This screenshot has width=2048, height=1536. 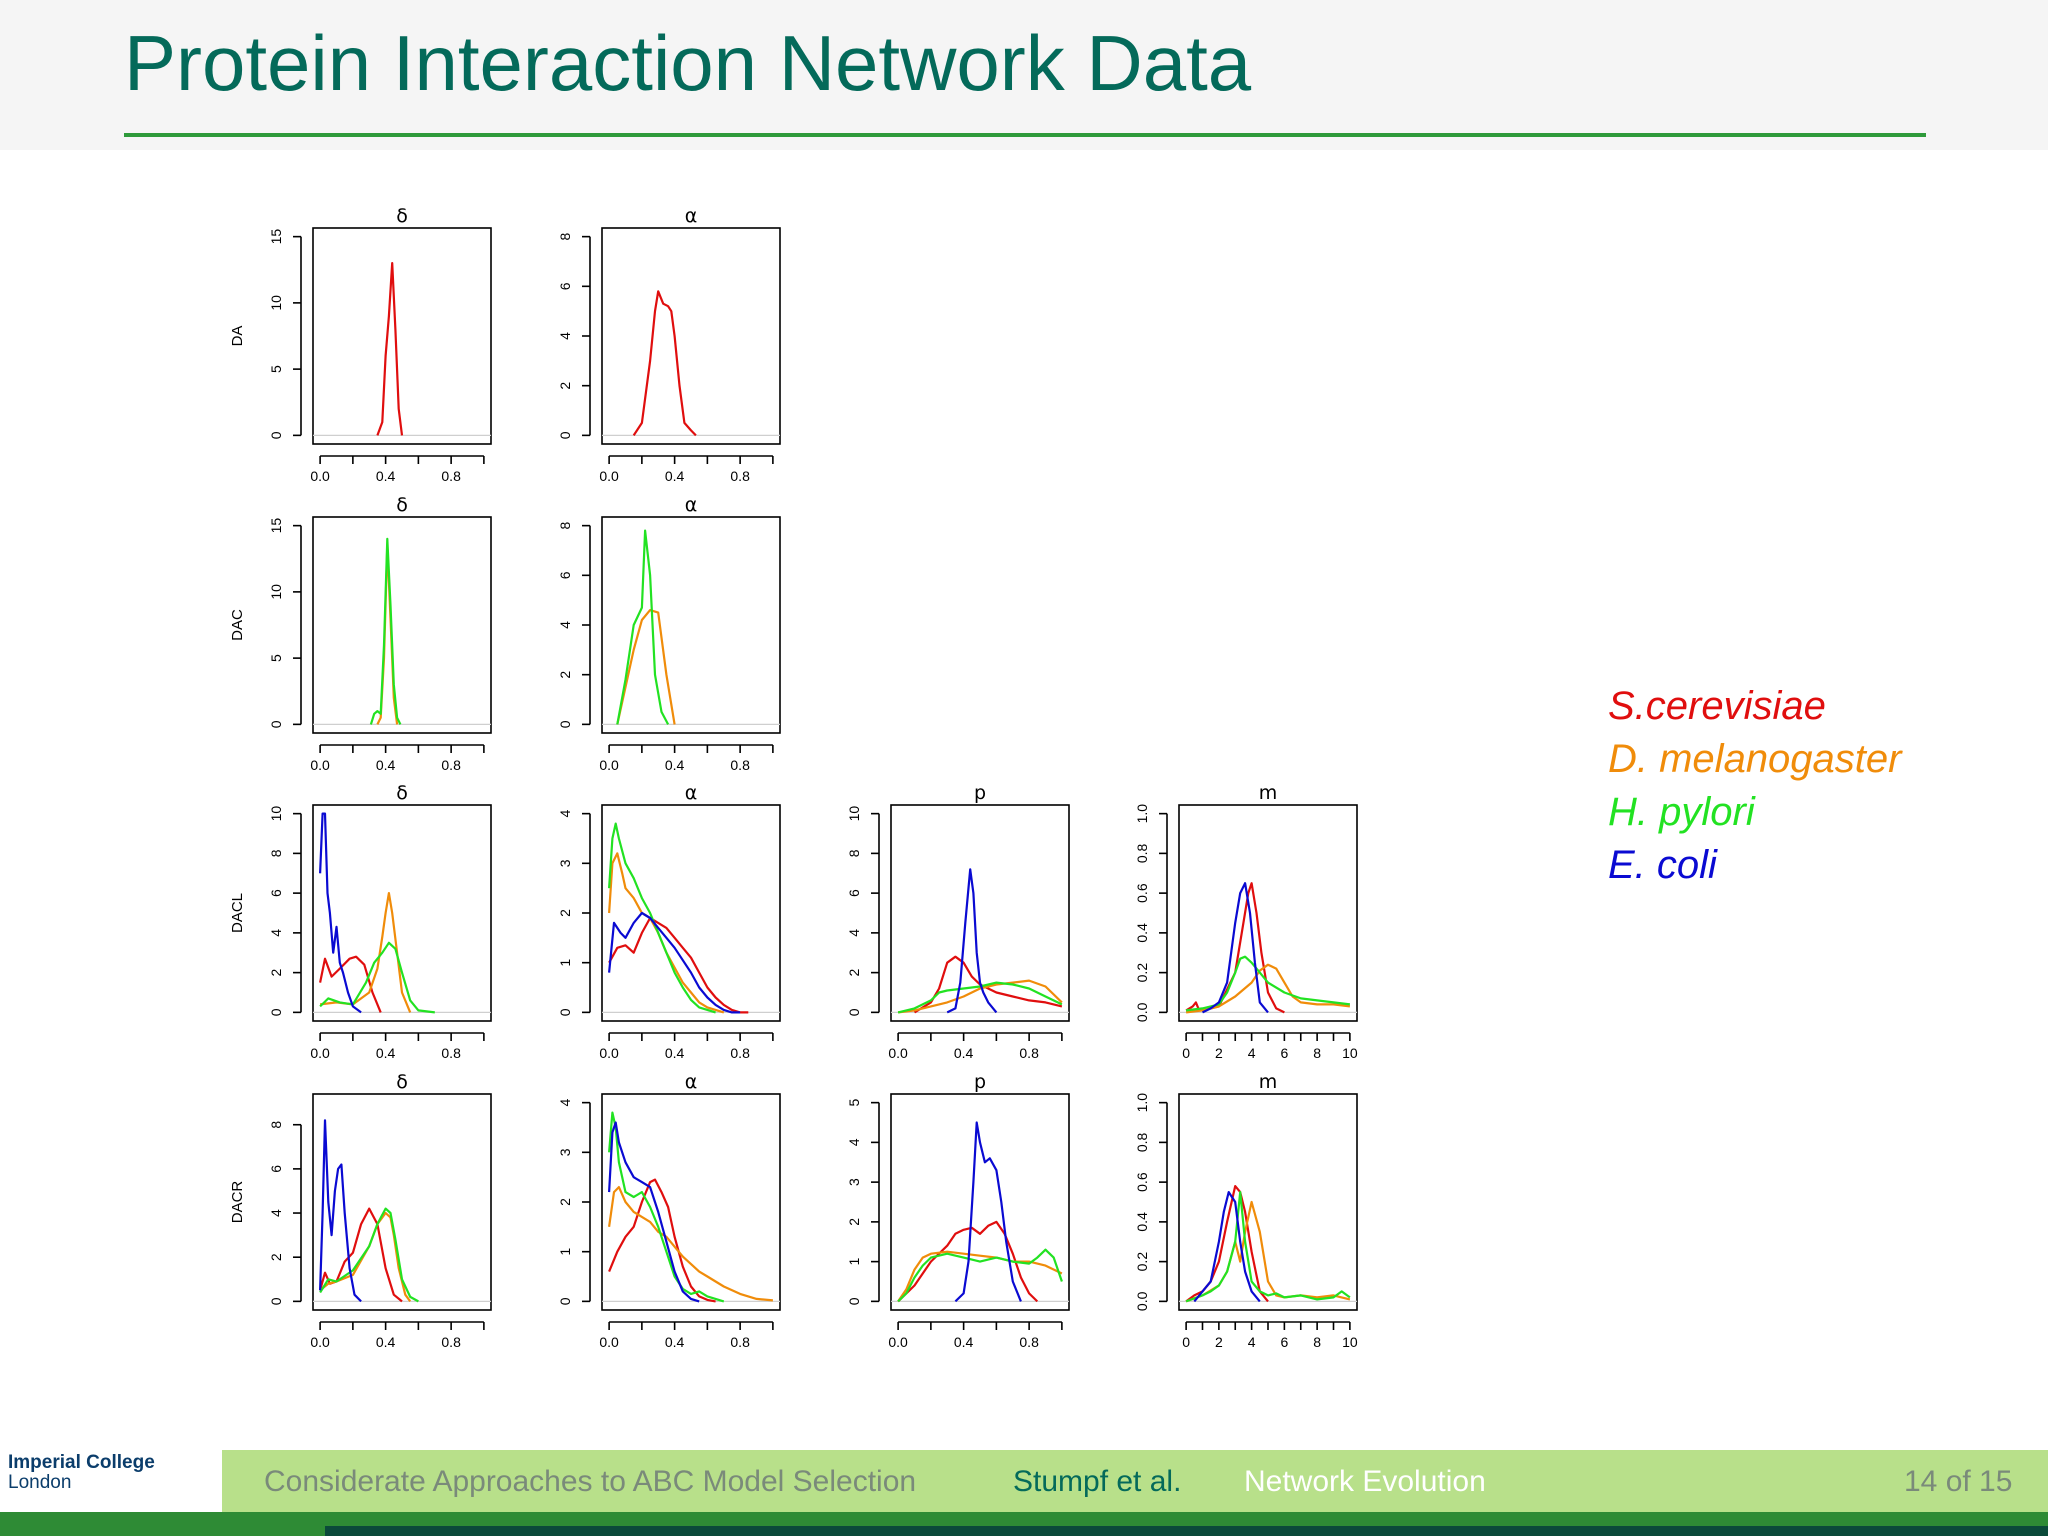 I want to click on y-tick-label: 5, so click(x=276, y=658).